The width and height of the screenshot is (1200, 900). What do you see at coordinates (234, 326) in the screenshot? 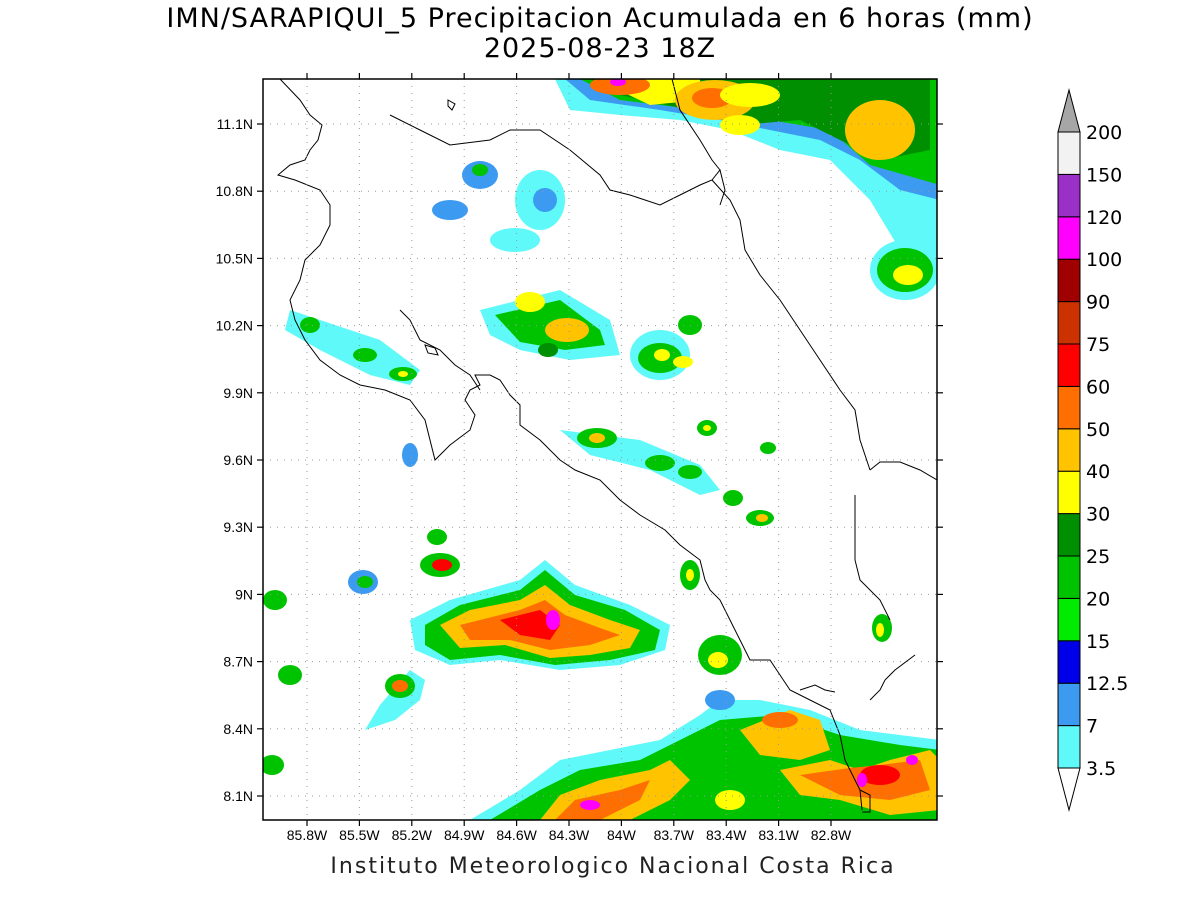
I see `lat-tick-label: 10.2N` at bounding box center [234, 326].